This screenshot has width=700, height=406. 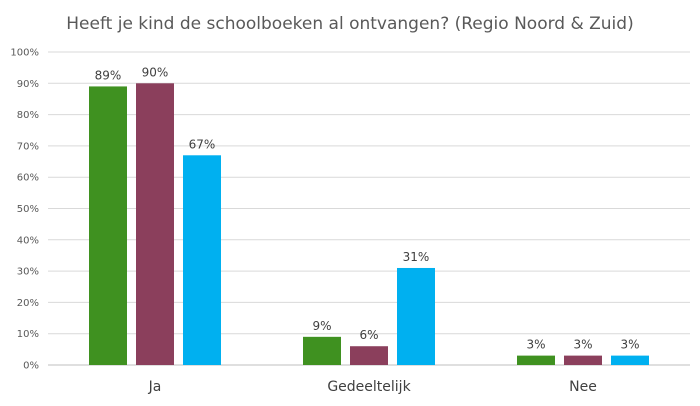 What do you see at coordinates (155, 387) in the screenshot?
I see `x-tick-label: Ja` at bounding box center [155, 387].